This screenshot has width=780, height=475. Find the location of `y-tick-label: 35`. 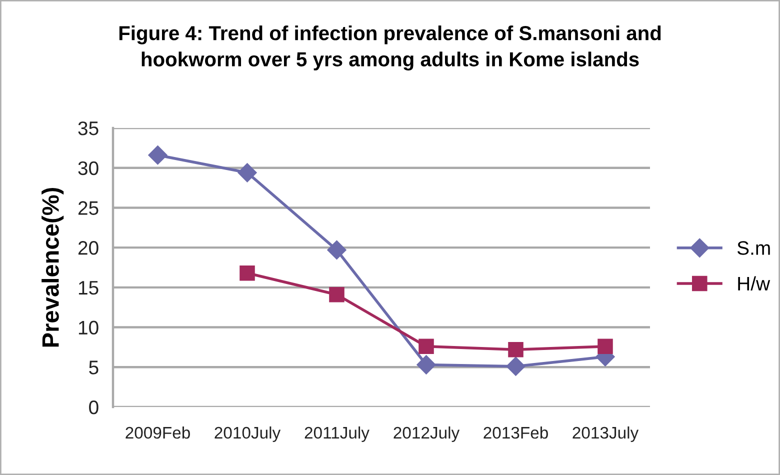

y-tick-label: 35 is located at coordinates (88, 128).